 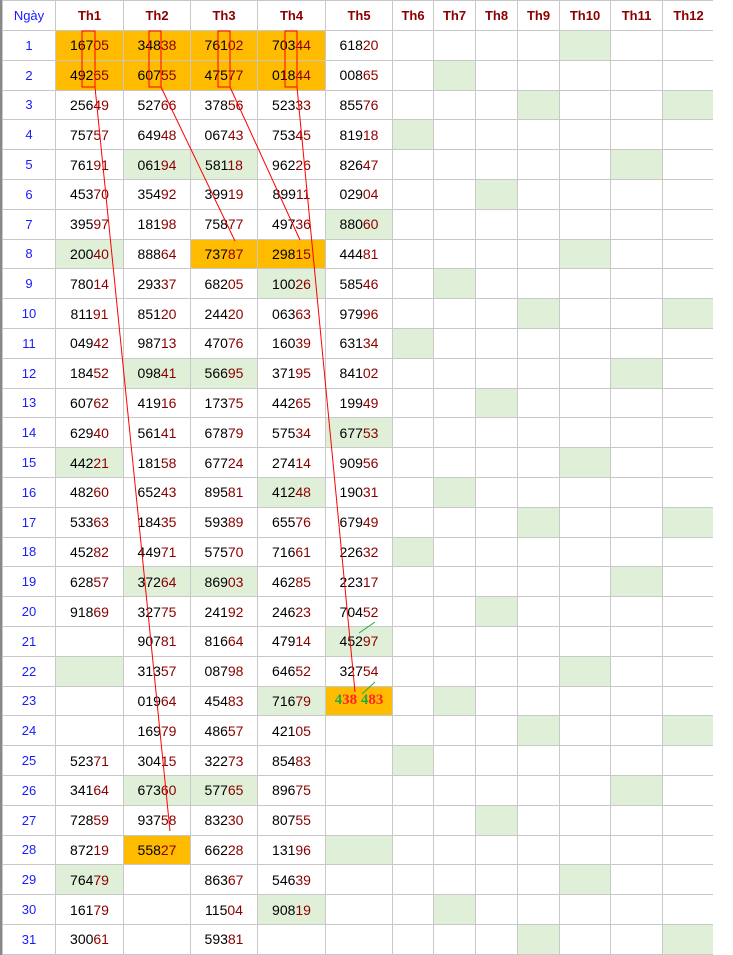 I want to click on table-row: 29 76479 86367 54639, so click(x=358, y=880).